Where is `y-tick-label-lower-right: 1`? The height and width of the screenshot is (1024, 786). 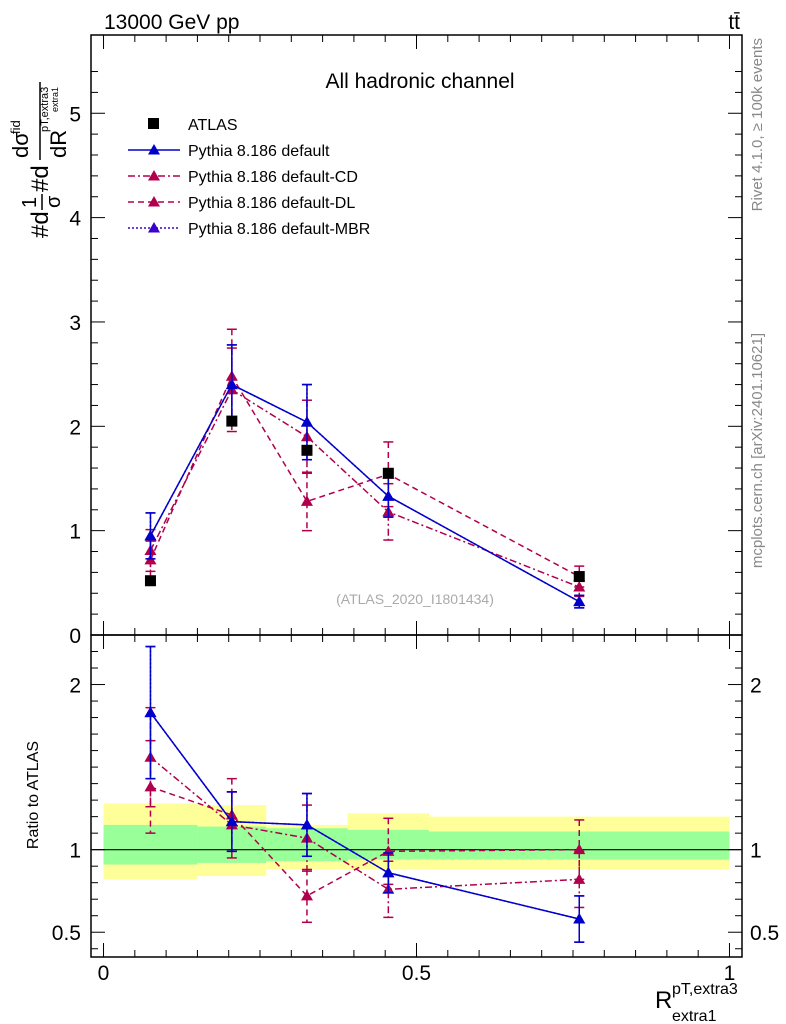 y-tick-label-lower-right: 1 is located at coordinates (756, 851).